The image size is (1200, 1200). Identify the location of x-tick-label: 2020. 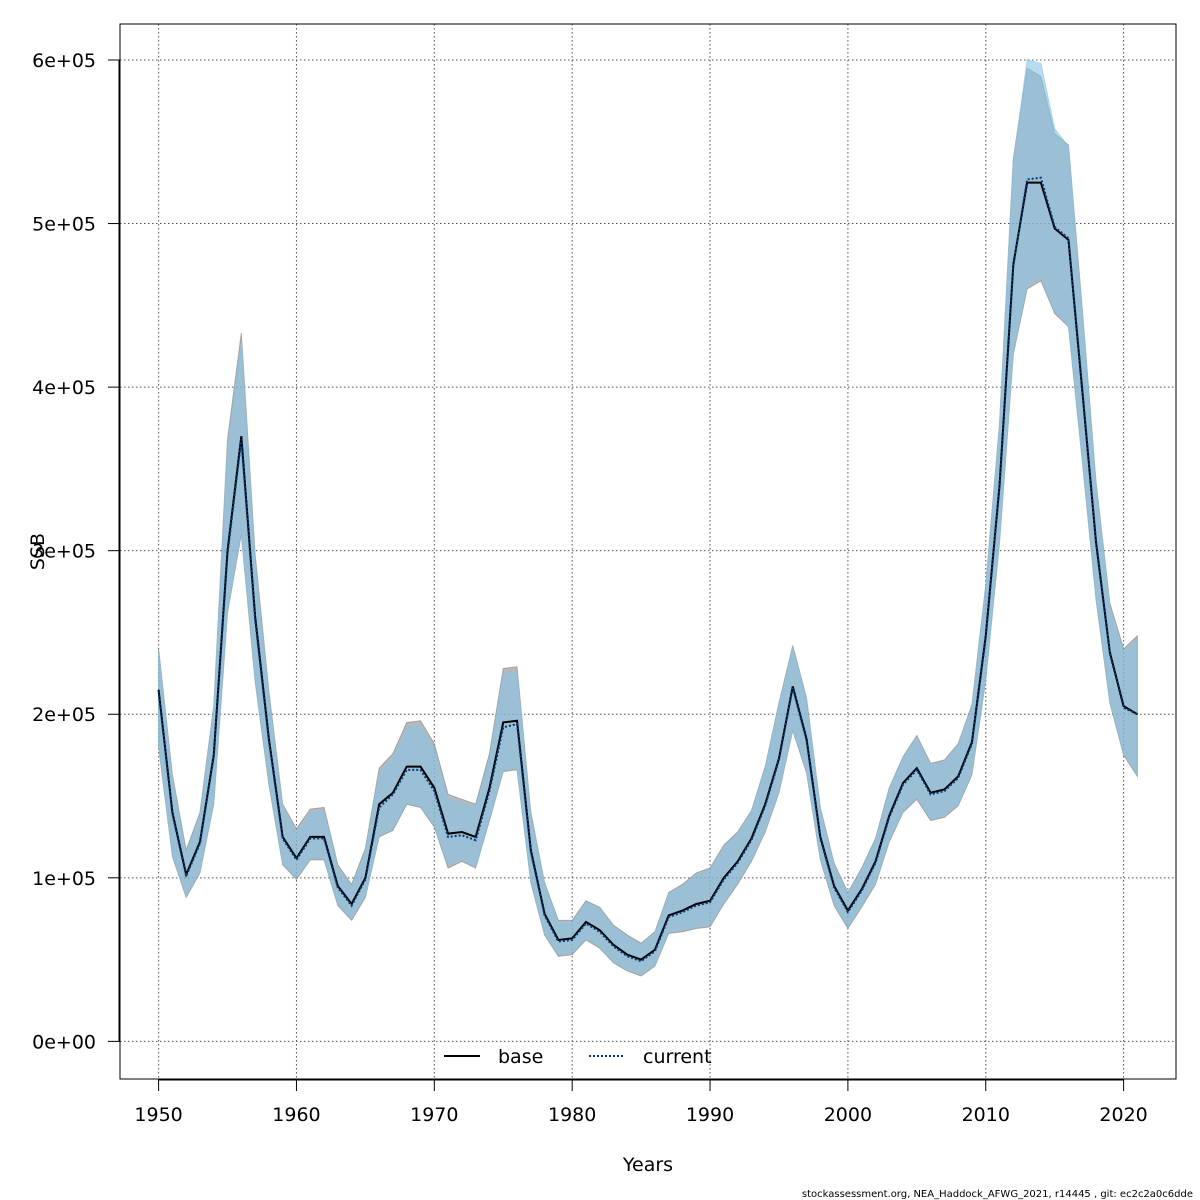
(1123, 1115).